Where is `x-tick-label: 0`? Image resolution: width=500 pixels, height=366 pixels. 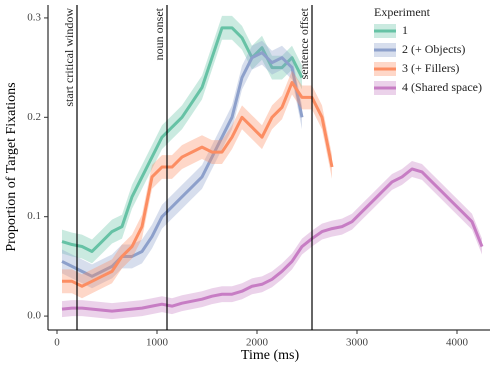 x-tick-label: 0 is located at coordinates (57, 343).